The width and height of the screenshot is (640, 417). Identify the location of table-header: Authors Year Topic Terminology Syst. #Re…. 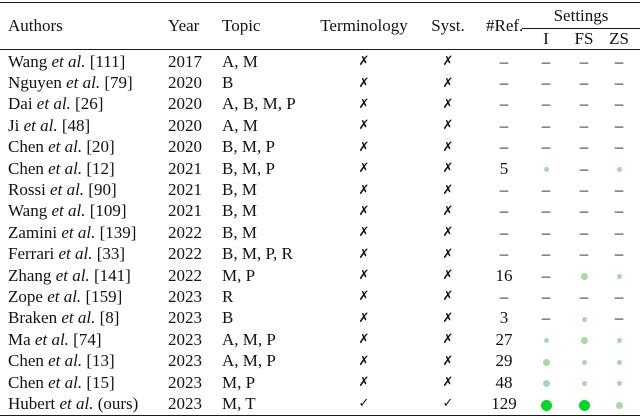
(320, 26).